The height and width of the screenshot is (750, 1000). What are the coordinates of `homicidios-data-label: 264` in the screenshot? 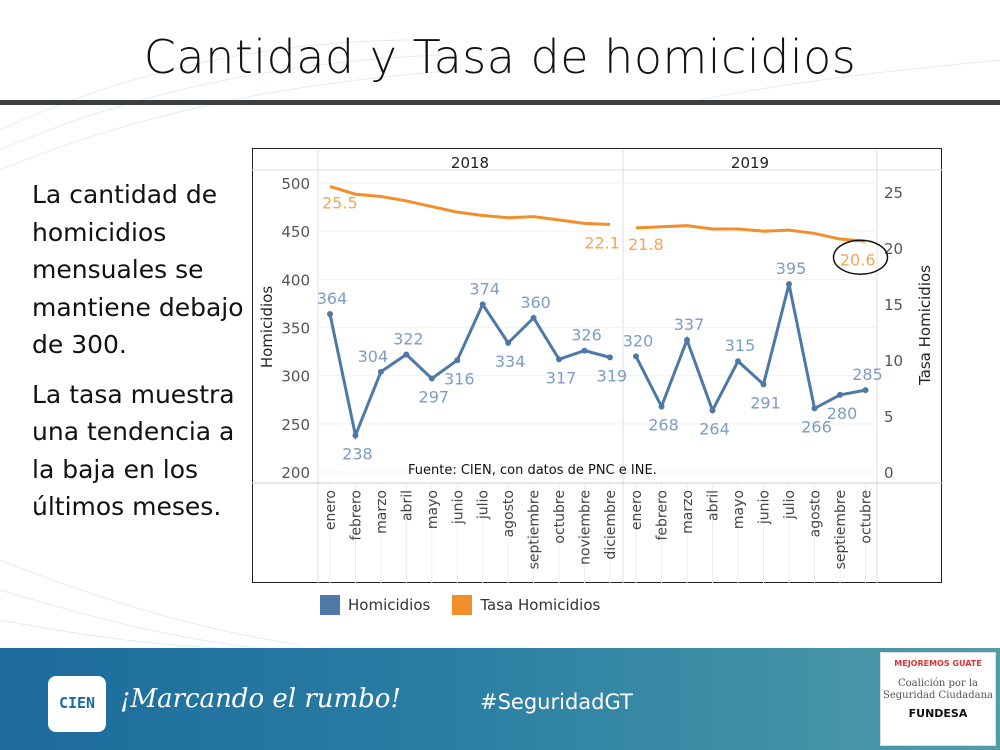 It's located at (714, 428).